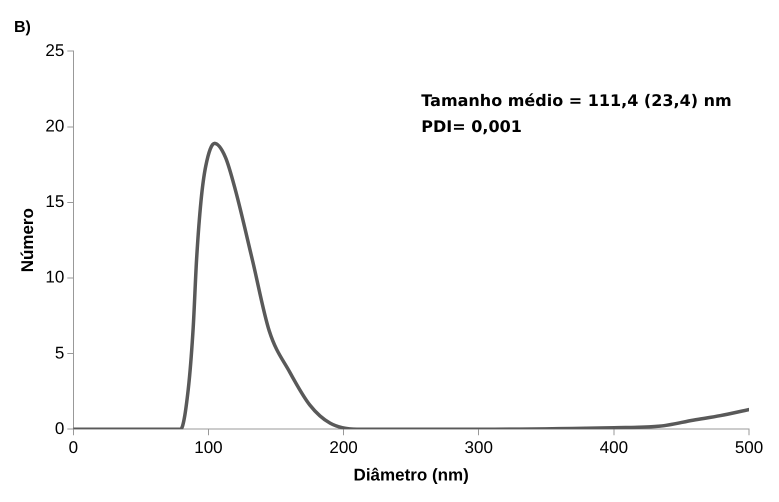  Describe the element at coordinates (73, 448) in the screenshot. I see `x-tick-label: 0` at that location.